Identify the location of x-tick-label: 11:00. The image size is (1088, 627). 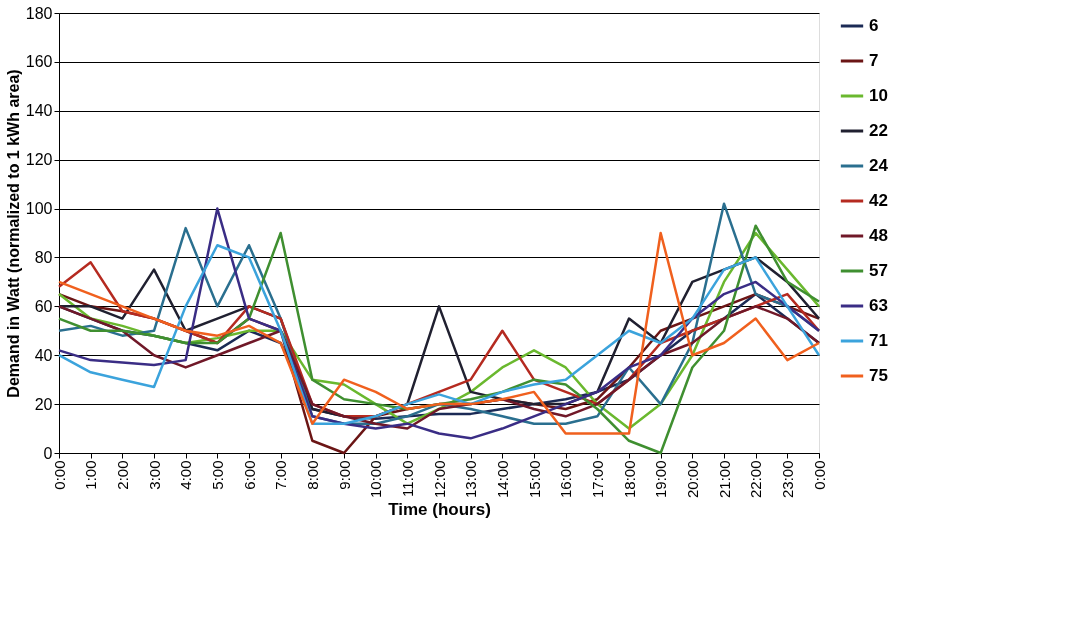
(407, 478).